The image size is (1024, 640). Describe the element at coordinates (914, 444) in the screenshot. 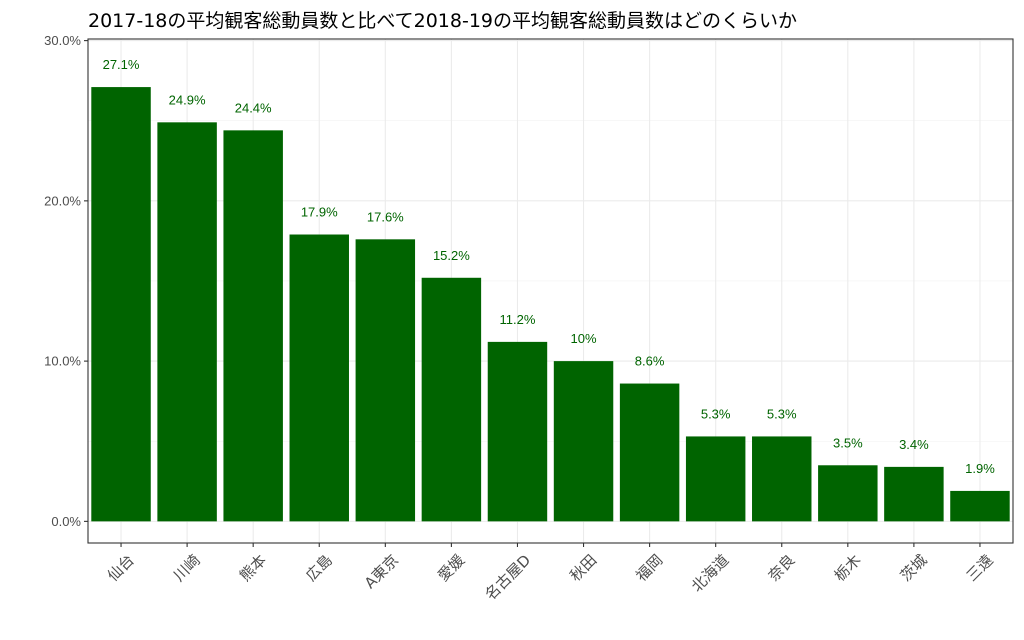

I see `data-label: 3.4%` at that location.